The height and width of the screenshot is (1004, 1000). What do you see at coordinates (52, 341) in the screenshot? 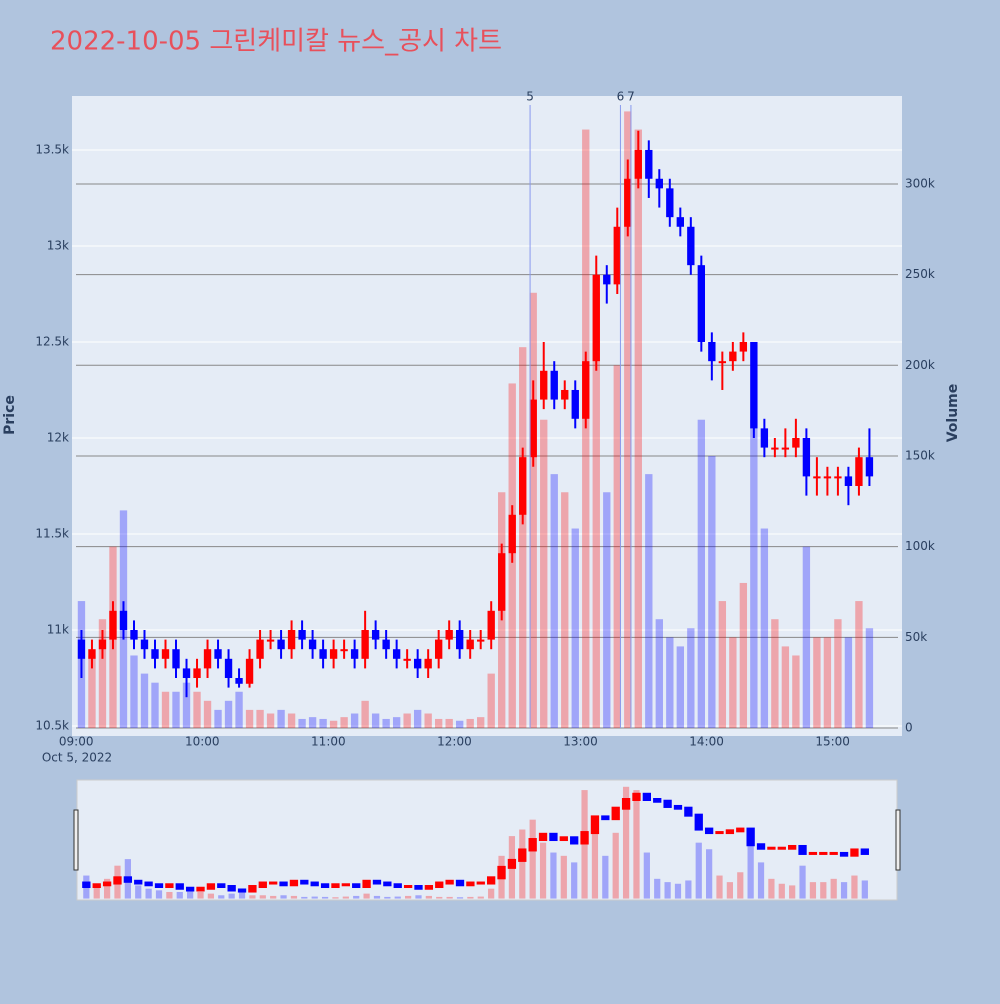
I see `y-tick-label: 12.5k` at bounding box center [52, 341].